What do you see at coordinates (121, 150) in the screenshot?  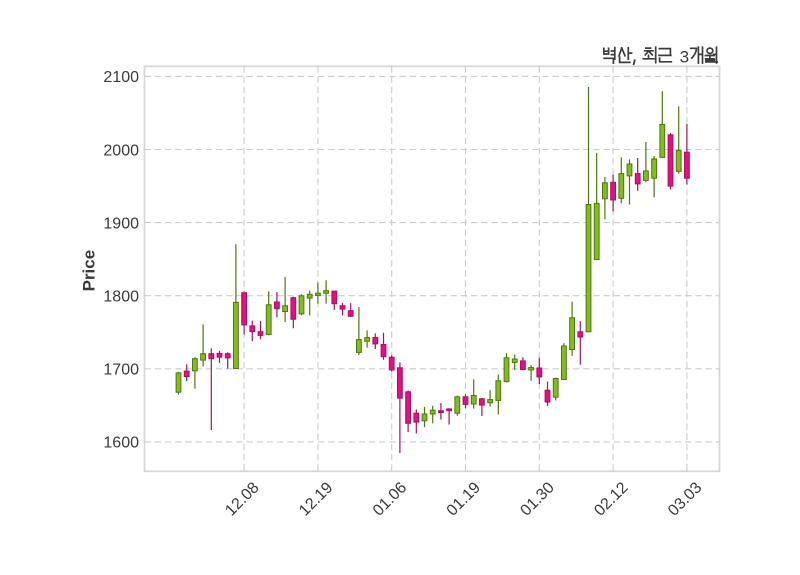 I see `svg-text: 2000` at bounding box center [121, 150].